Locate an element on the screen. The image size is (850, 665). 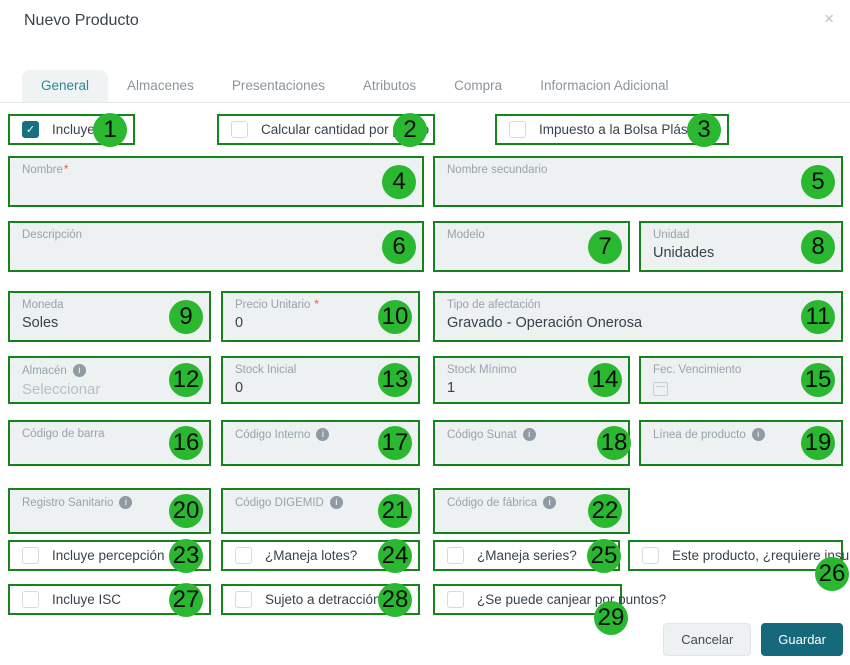
checkbox-label: Incluye percepción is located at coordinates (108, 555).